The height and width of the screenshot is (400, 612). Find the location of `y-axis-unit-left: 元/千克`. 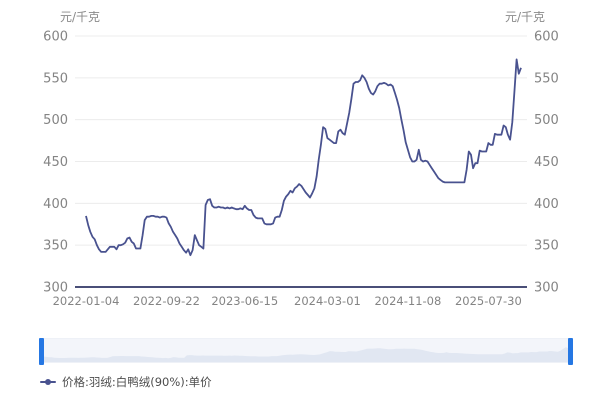

y-axis-unit-left: 元/千克 is located at coordinates (80, 17).